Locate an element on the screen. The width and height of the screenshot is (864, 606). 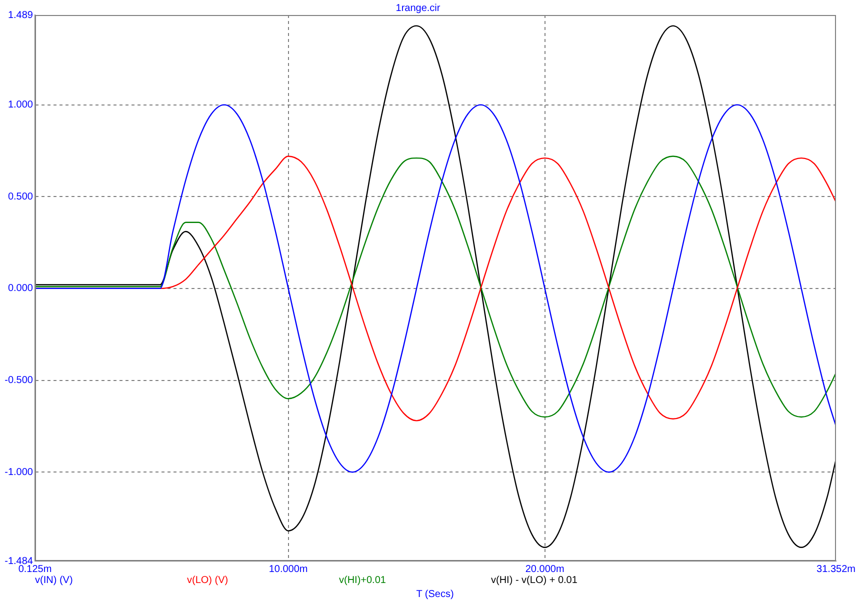
y-tick-label: 1.000 is located at coordinates (21, 105).